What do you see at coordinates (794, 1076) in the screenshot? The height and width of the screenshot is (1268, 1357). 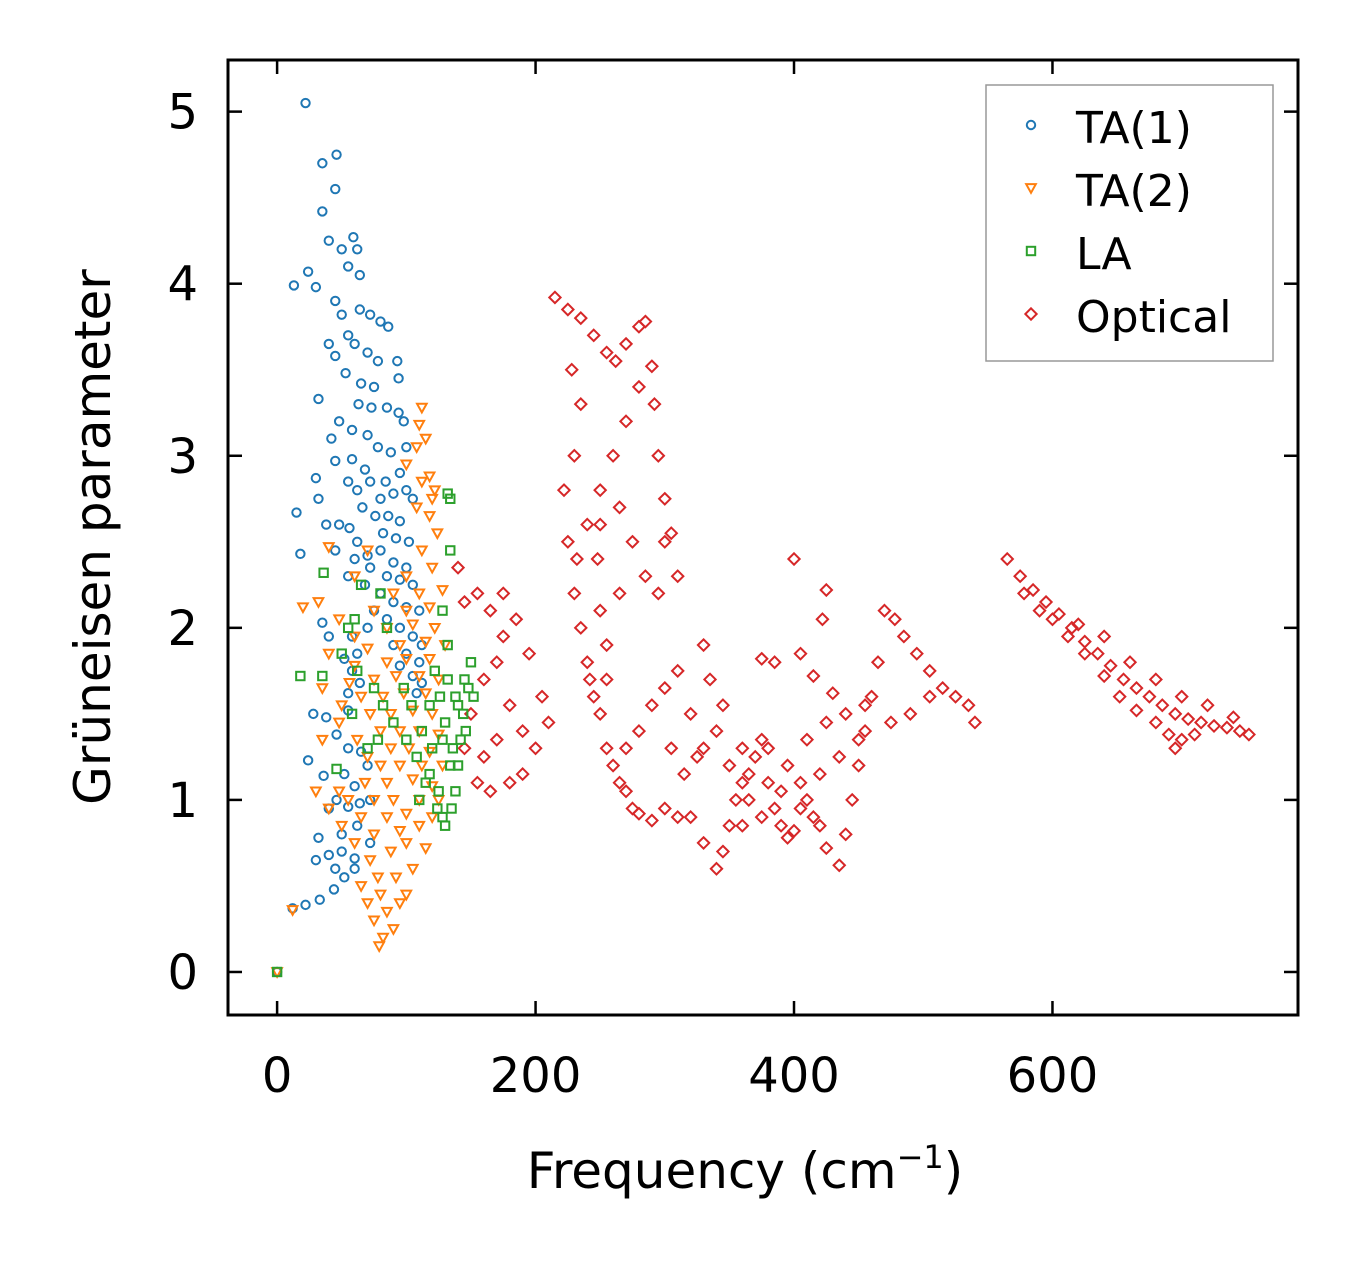 I see `x-tick-label-400: 400` at bounding box center [794, 1076].